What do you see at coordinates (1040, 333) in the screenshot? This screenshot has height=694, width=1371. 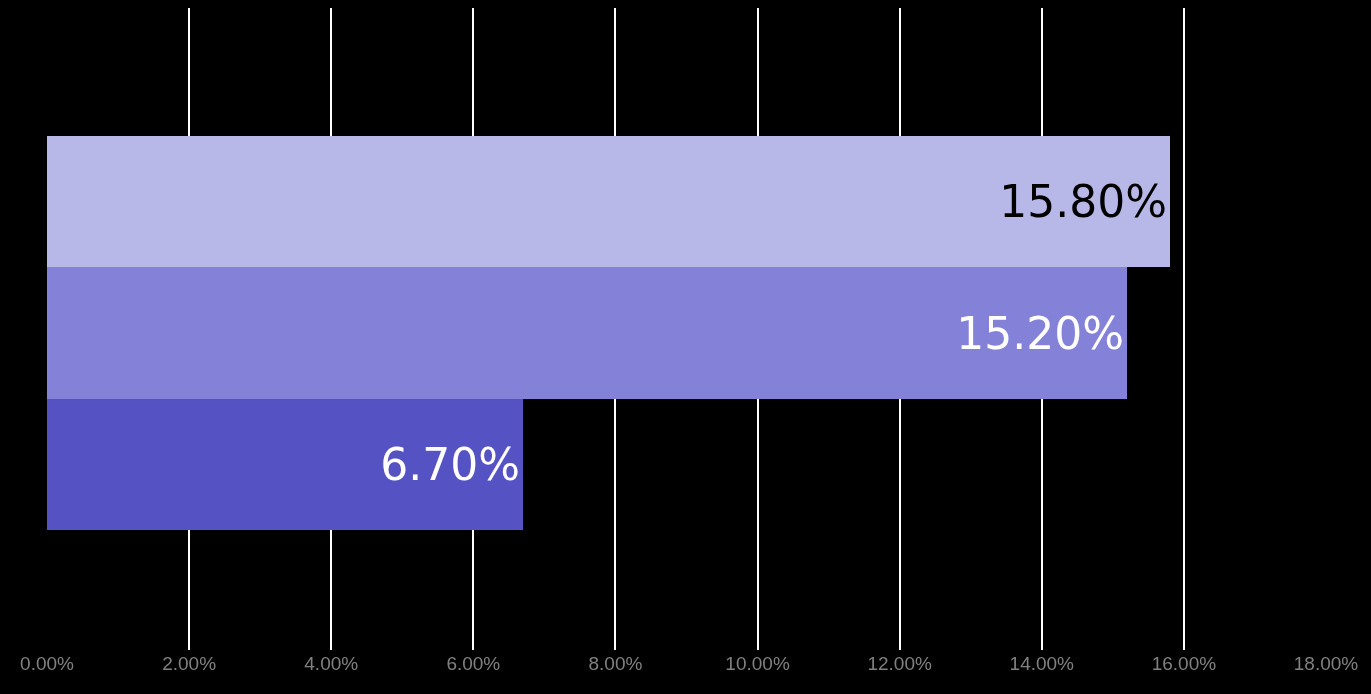 I see `data-label: 15.20%` at bounding box center [1040, 333].